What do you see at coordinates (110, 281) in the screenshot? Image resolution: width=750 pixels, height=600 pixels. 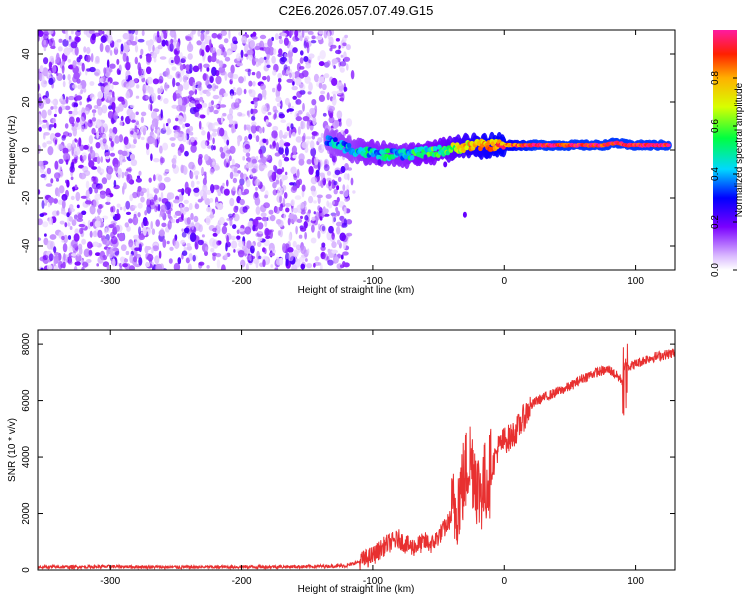 I see `x-tick-label: -300` at bounding box center [110, 281].